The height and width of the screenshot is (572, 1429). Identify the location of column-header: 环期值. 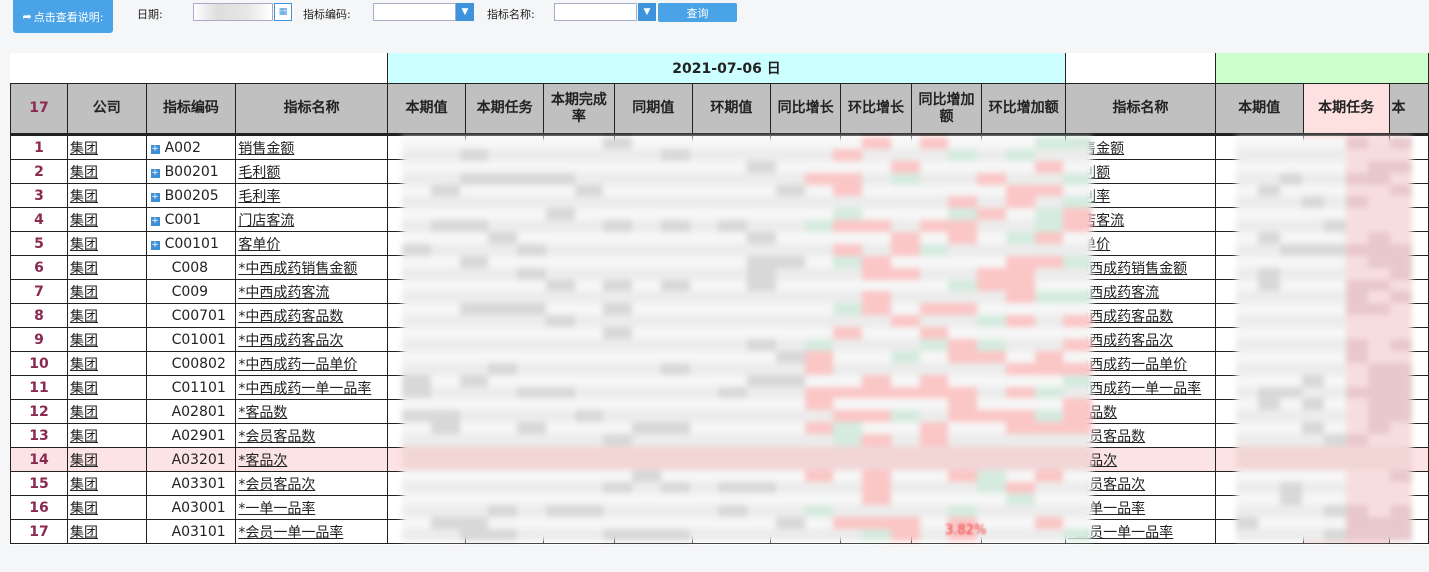
(731, 109).